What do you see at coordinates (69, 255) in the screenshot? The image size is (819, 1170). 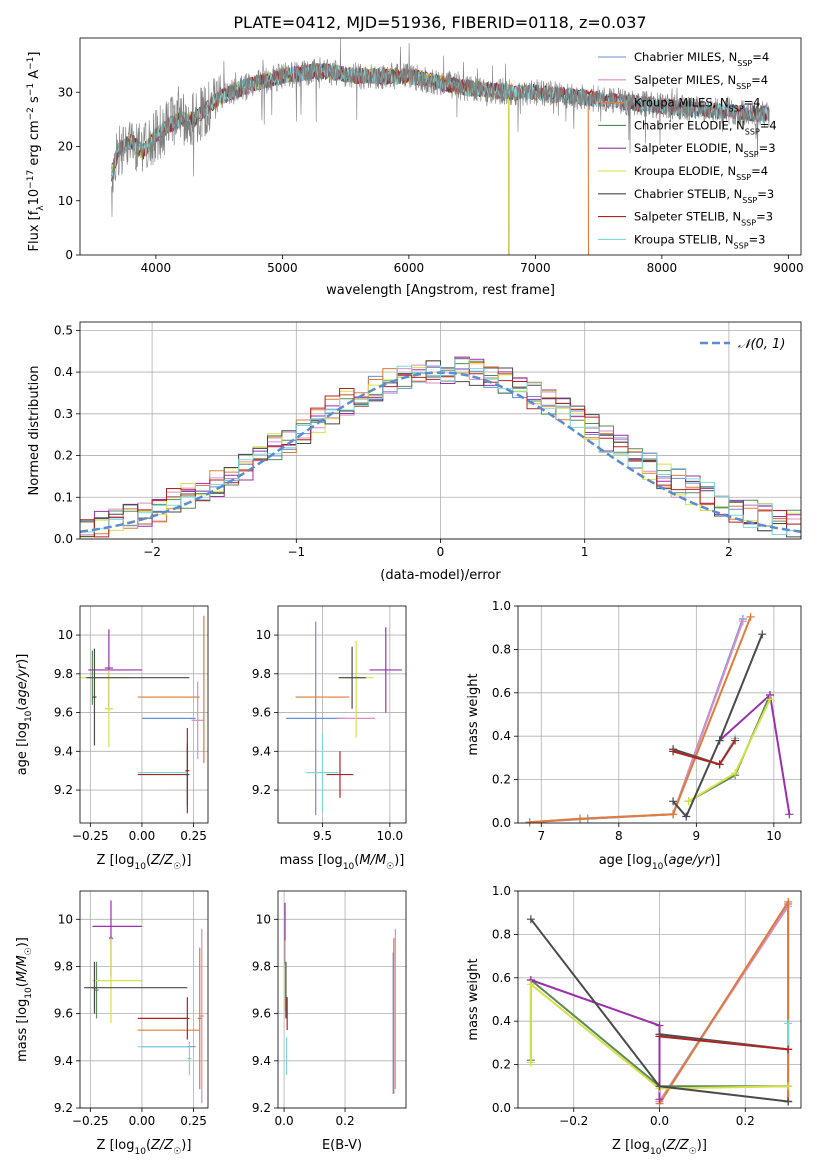 I see `y-tick-label: 0` at bounding box center [69, 255].